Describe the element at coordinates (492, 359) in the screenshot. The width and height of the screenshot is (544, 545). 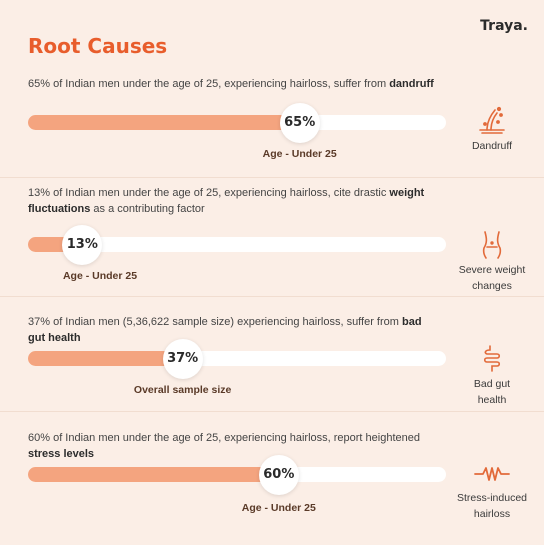
I see `gut-icon` at that location.